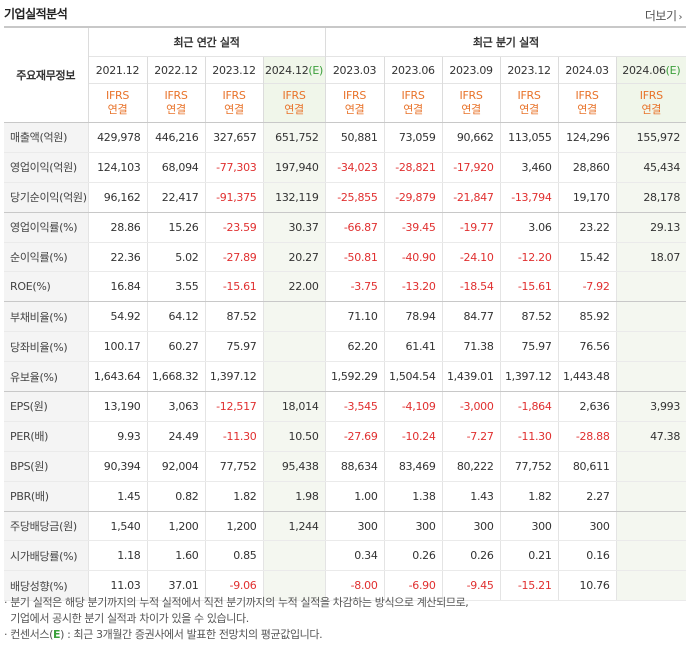 This screenshot has width=694, height=646. I want to click on table-cell: 23.22, so click(587, 227).